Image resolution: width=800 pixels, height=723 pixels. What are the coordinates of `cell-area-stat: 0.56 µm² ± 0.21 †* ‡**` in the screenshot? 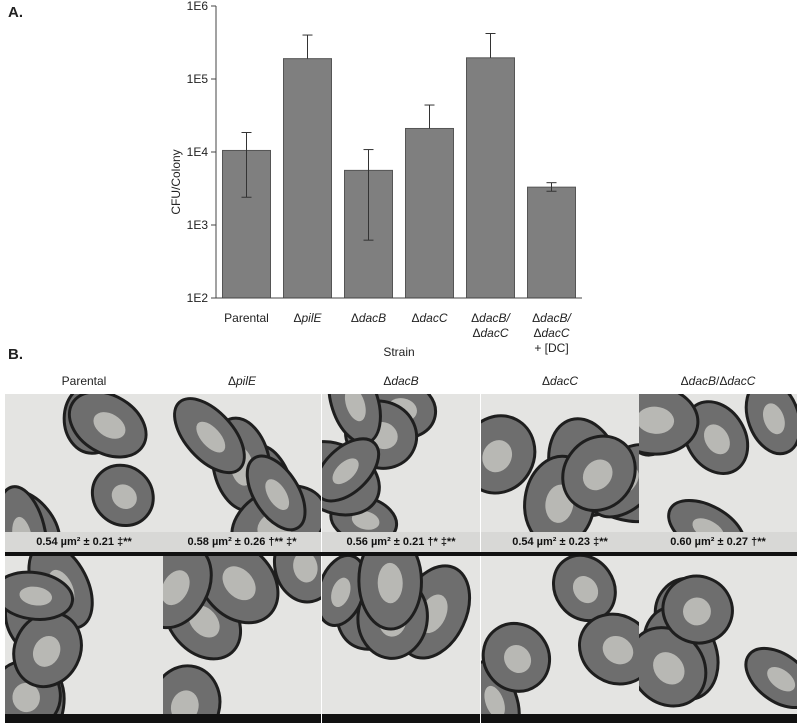 It's located at (401, 542).